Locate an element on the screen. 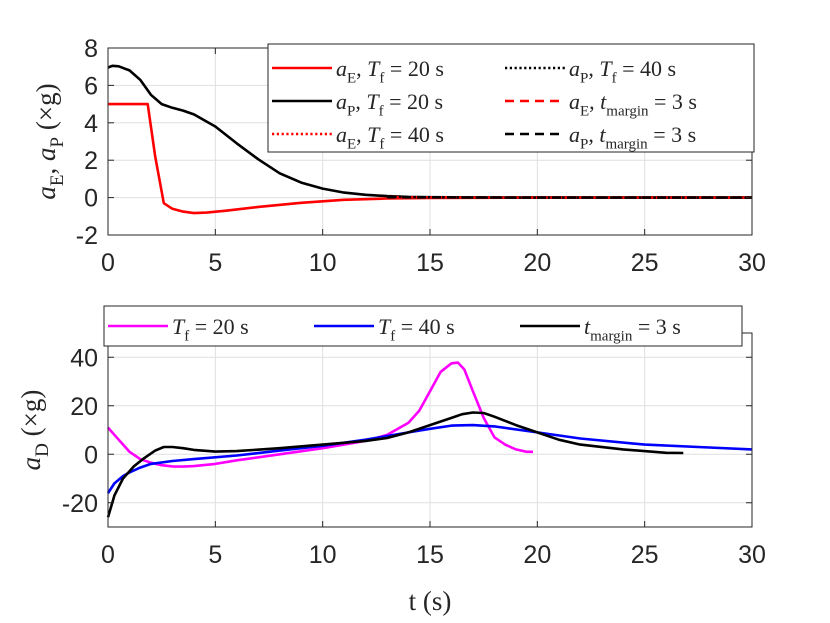  legend-entry: aP, Tf = 20 s is located at coordinates (389, 104).